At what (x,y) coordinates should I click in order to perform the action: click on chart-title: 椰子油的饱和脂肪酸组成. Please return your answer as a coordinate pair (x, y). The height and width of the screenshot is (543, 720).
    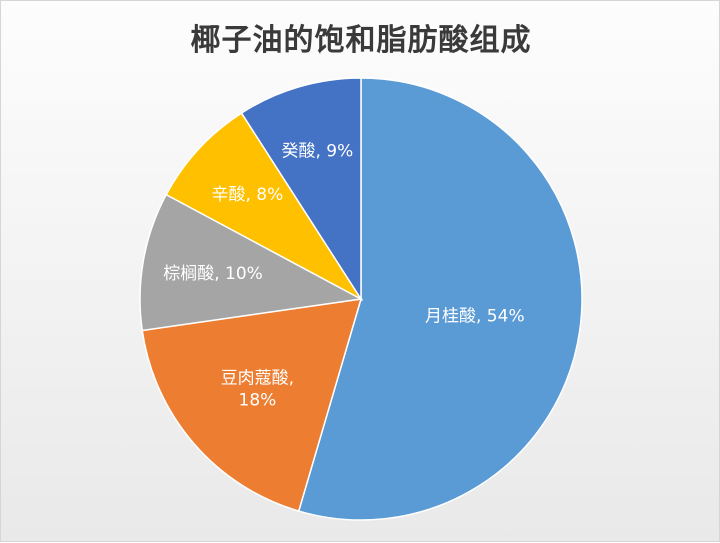
    Looking at the image, I should click on (361, 40).